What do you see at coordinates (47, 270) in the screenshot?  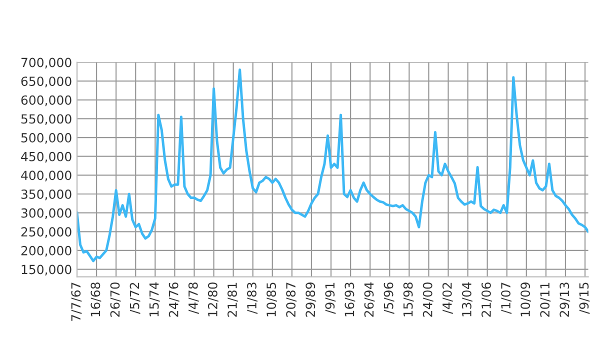 I see `y-tick-label: 150,000` at bounding box center [47, 270].